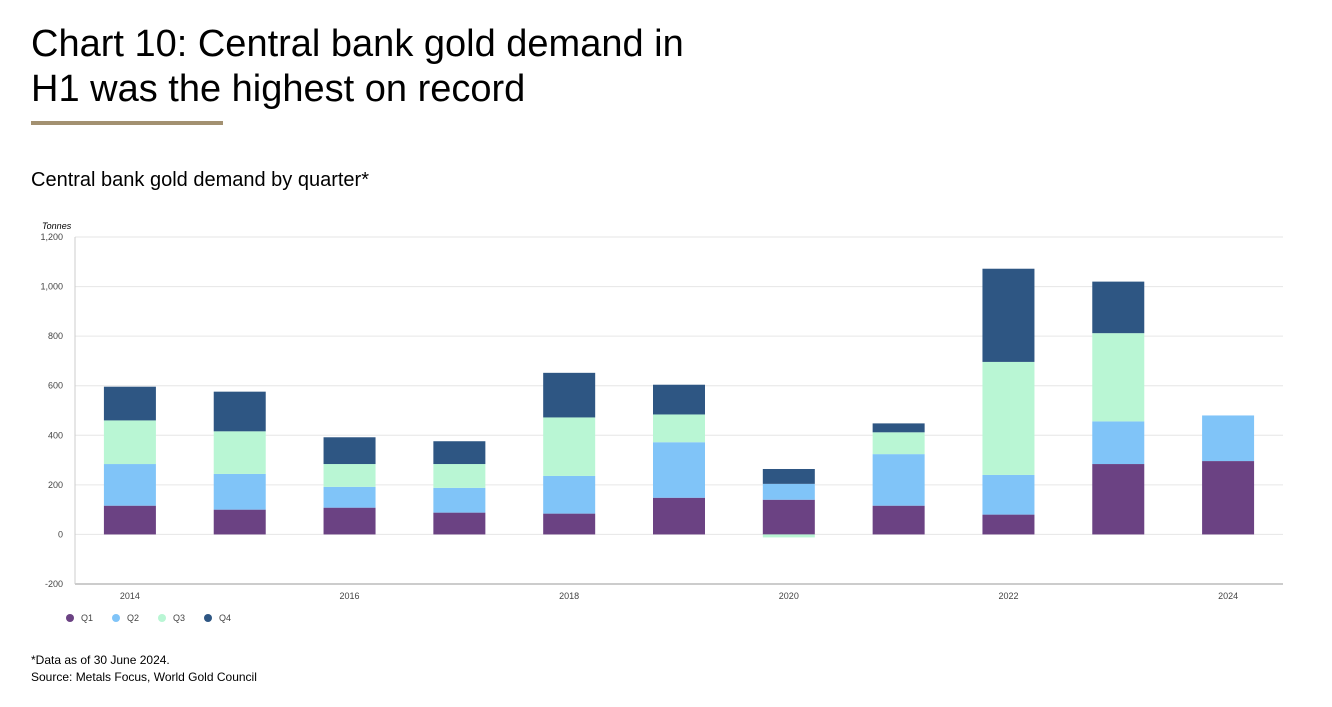 The image size is (1332, 707). I want to click on legend-label: Q1, so click(87, 618).